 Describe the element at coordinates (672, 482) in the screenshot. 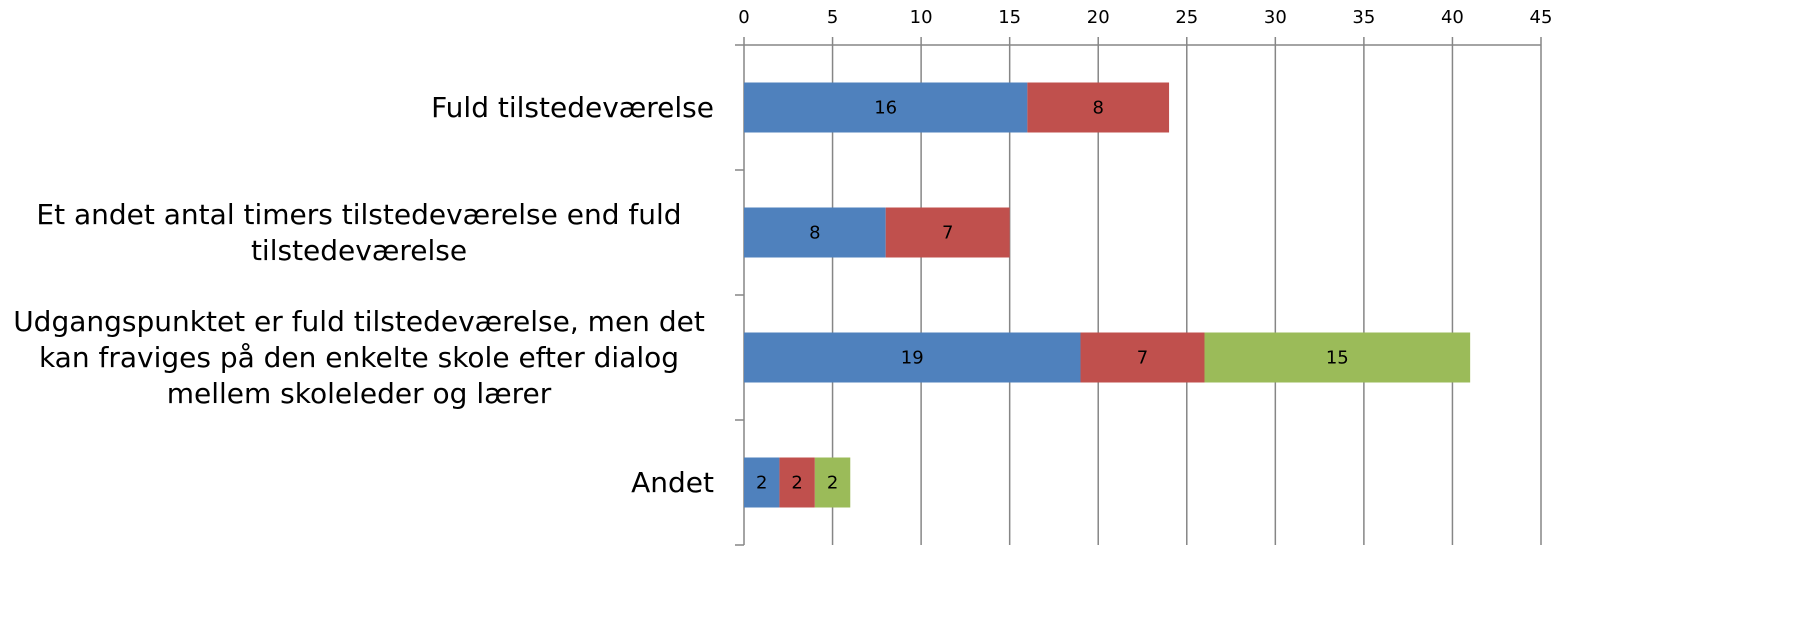

I see `category-text: Andet` at that location.